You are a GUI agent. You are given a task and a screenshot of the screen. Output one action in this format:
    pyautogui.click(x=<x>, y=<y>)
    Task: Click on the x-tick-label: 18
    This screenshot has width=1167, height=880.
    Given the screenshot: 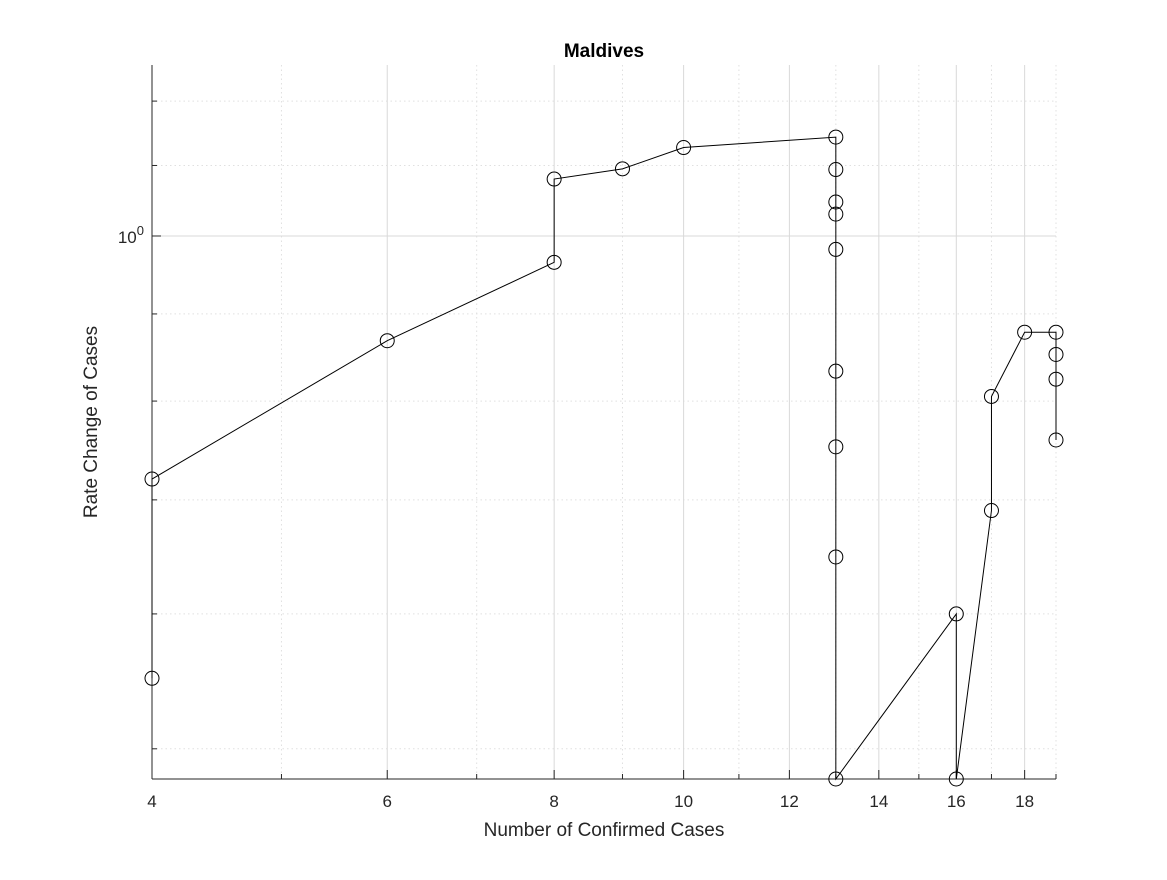 What is the action you would take?
    pyautogui.click(x=1024, y=801)
    